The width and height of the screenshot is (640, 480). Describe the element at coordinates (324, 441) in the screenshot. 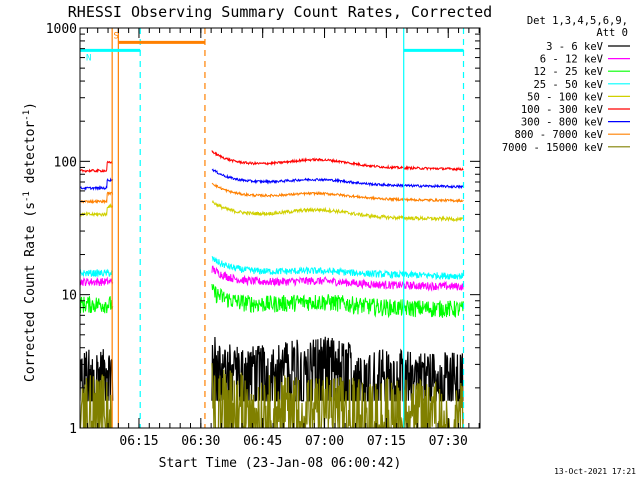

I see `x-tick-label-3: 07:00` at that location.